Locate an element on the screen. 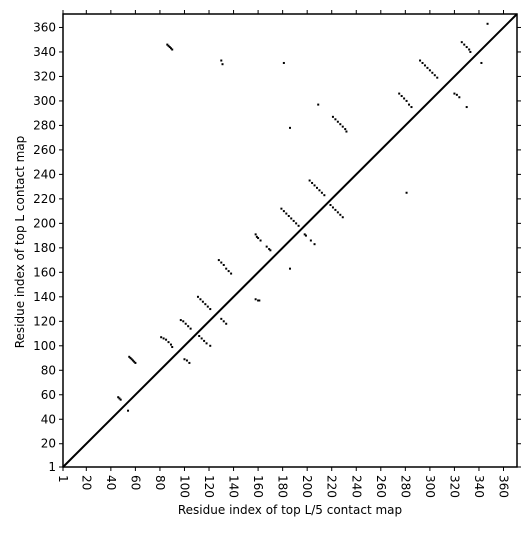  x-tick-label: 40 is located at coordinates (111, 482).